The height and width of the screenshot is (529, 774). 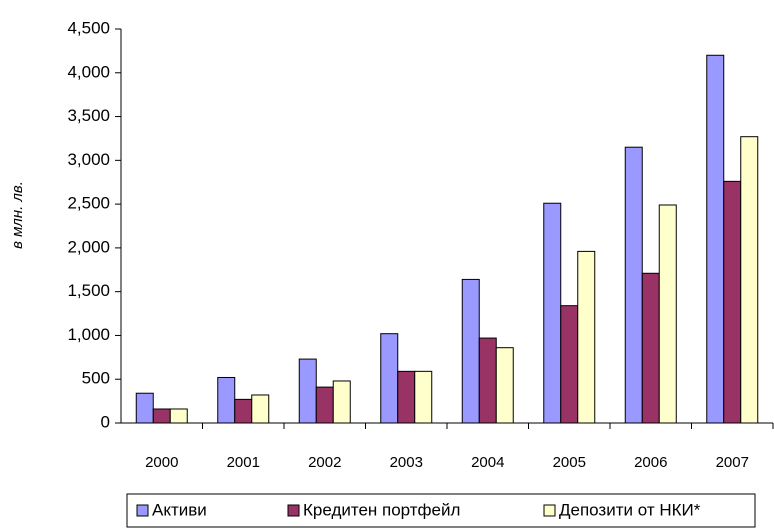 What do you see at coordinates (406, 462) in the screenshot?
I see `x-tick-label: 2003` at bounding box center [406, 462].